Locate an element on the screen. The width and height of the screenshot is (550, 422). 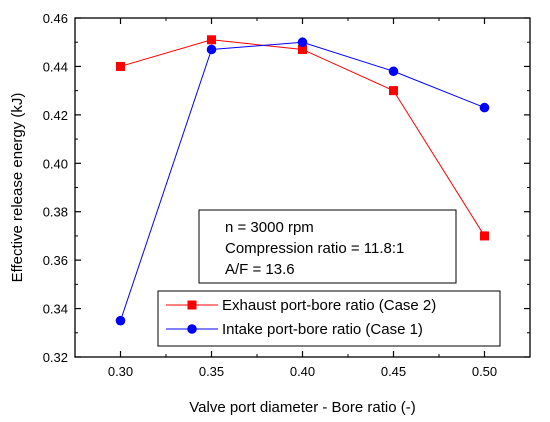
y-tick-label: 0.44 is located at coordinates (55, 66).